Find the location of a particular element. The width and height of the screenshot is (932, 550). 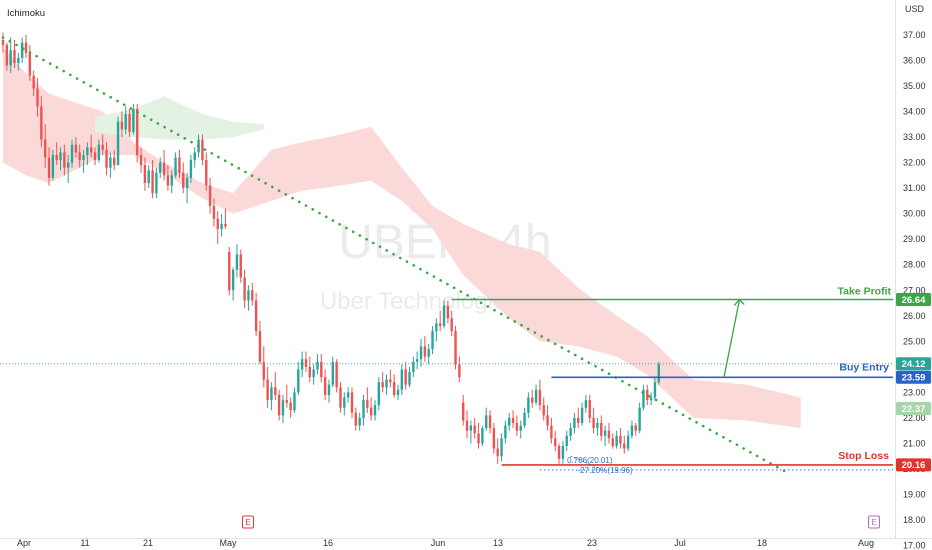

indicator-label: Ichimoku is located at coordinates (26, 13).